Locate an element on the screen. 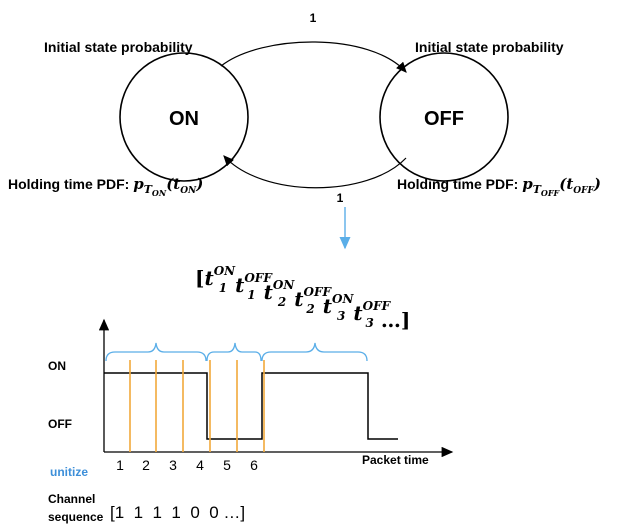 This screenshot has height=527, width=632. slot-numbers: 1 2 3 4 5 6 is located at coordinates (187, 465).